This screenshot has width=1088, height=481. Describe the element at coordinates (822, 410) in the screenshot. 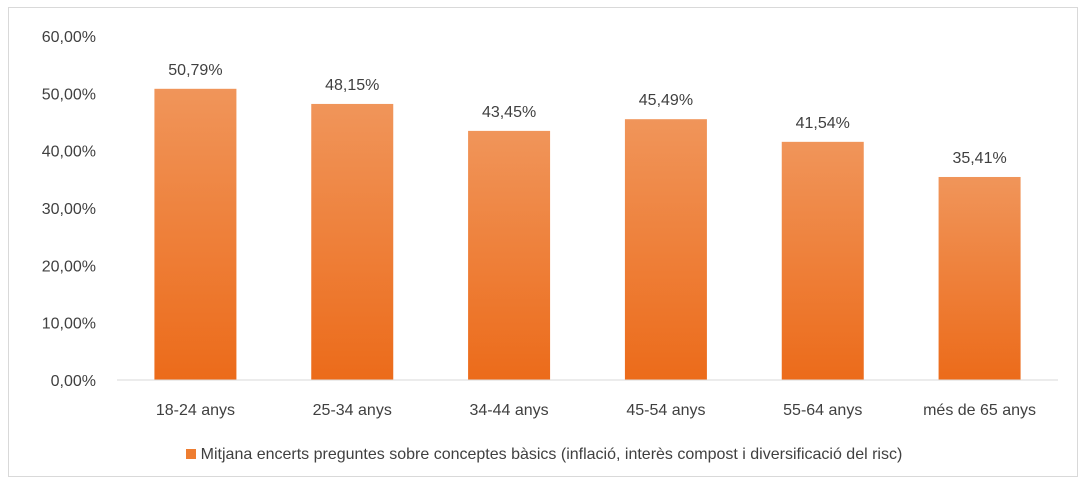

I see `x-tick-label: 55-64 anys` at that location.